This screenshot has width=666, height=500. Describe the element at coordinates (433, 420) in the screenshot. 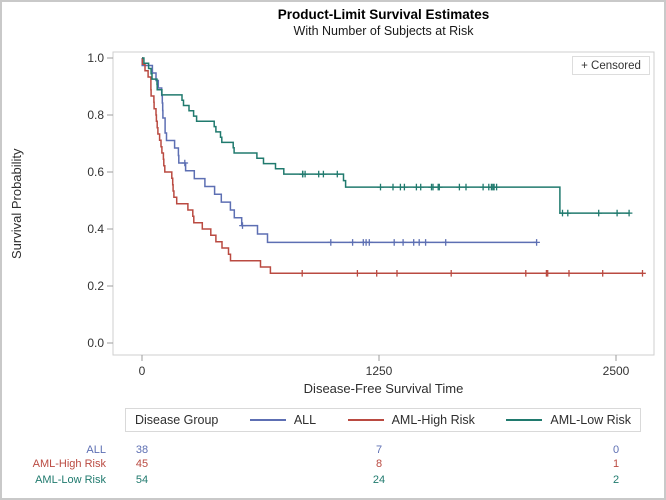

I see `legend-entry-label: AML-High Risk` at that location.